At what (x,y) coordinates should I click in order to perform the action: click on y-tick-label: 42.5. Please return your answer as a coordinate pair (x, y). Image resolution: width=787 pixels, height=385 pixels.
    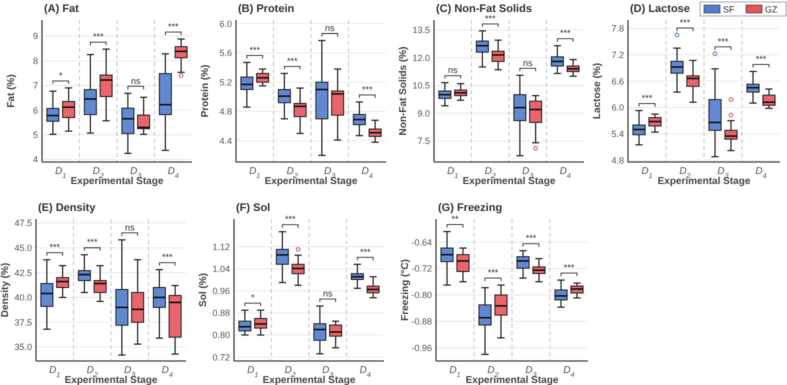
    Looking at the image, I should click on (23, 273).